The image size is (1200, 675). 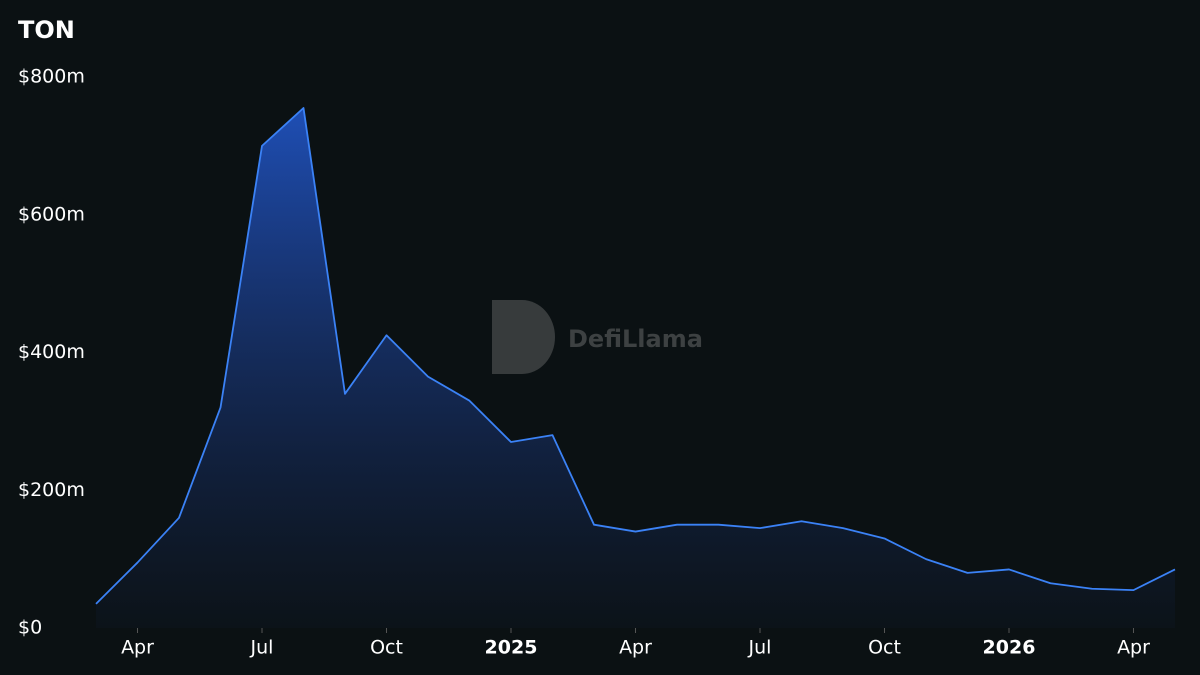 What do you see at coordinates (635, 339) in the screenshot?
I see `watermark-text: DefiLlama` at bounding box center [635, 339].